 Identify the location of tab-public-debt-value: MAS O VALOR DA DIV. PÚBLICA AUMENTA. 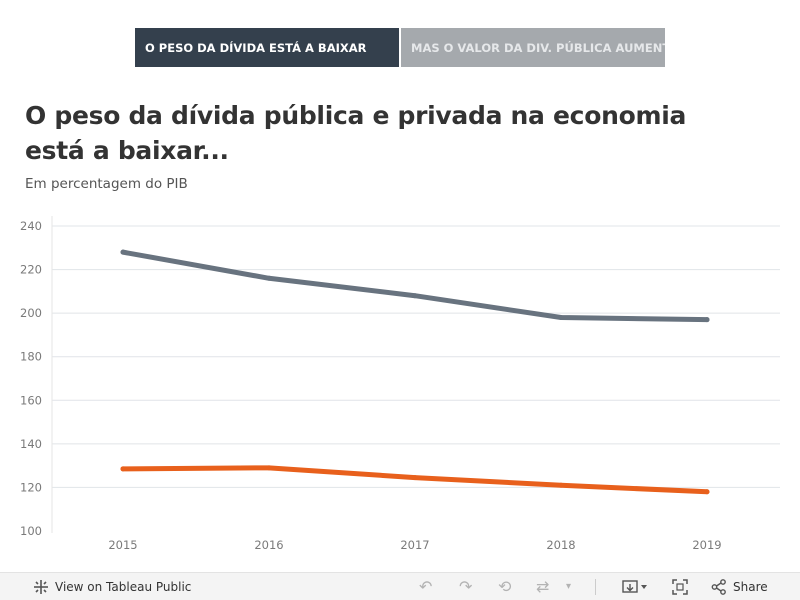
(533, 47).